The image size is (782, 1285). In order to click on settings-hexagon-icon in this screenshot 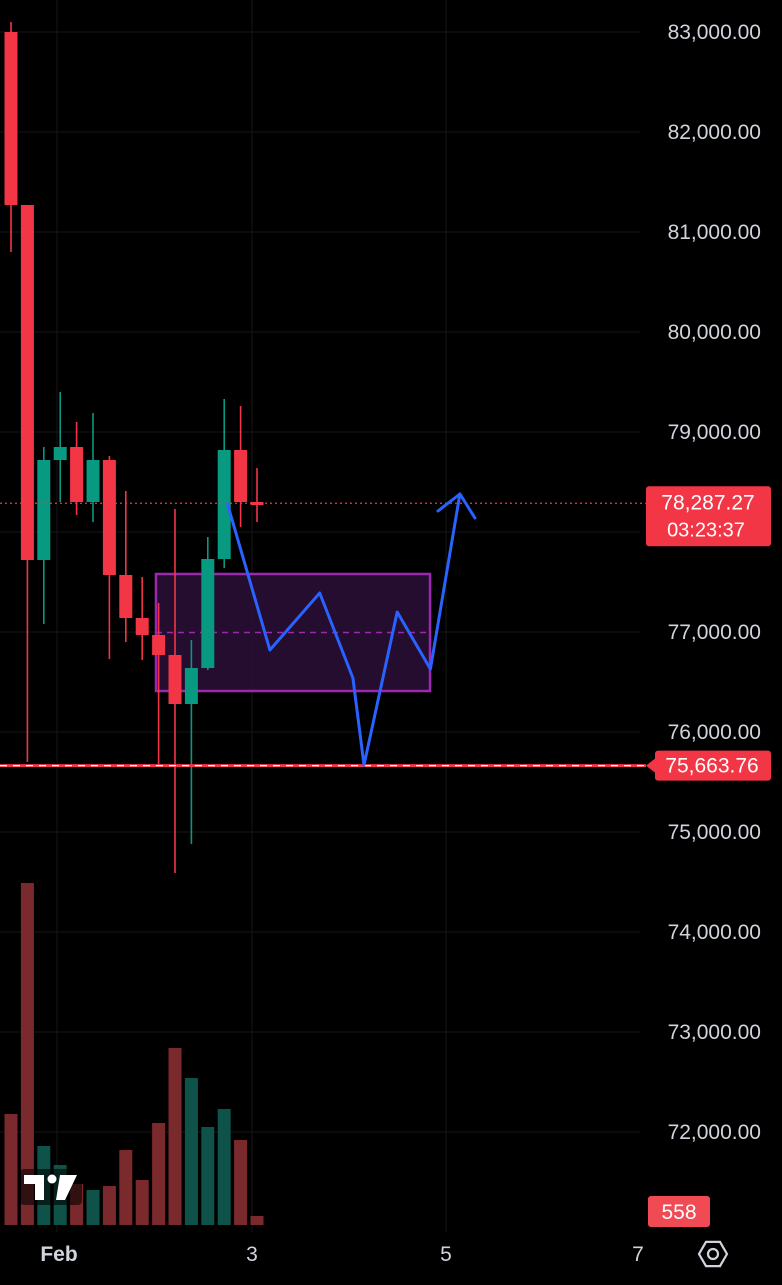, I will do `click(713, 1254)`.